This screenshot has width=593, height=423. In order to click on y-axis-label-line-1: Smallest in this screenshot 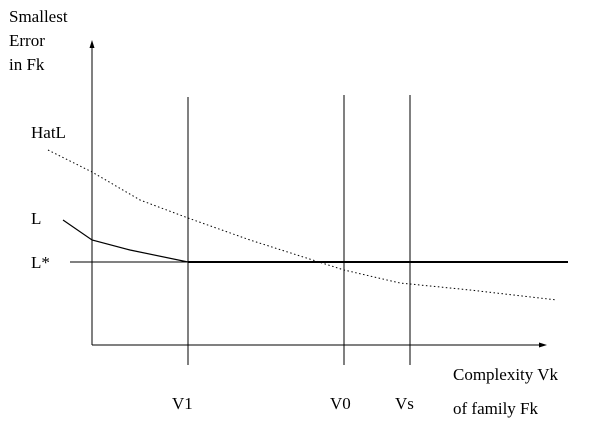, I will do `click(38, 16)`.